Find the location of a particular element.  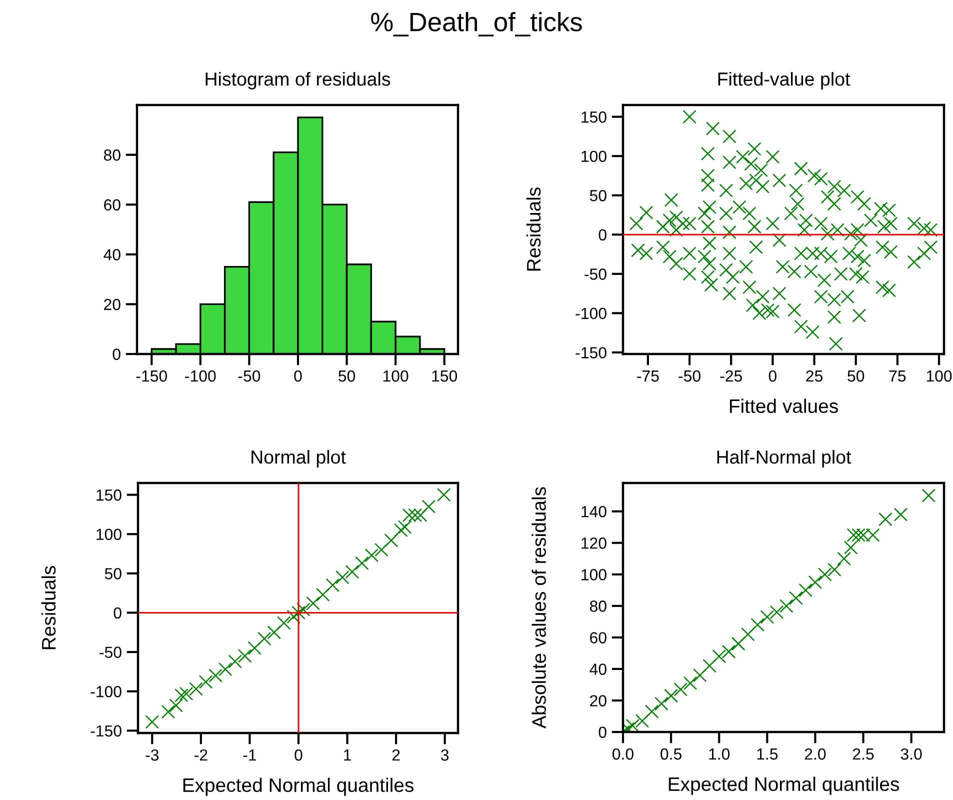

chart-title: Fitted-value plot is located at coordinates (784, 81).